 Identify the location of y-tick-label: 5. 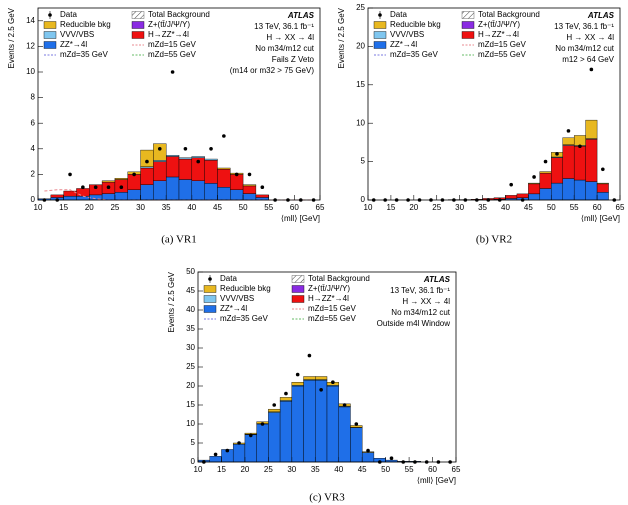
(363, 161).